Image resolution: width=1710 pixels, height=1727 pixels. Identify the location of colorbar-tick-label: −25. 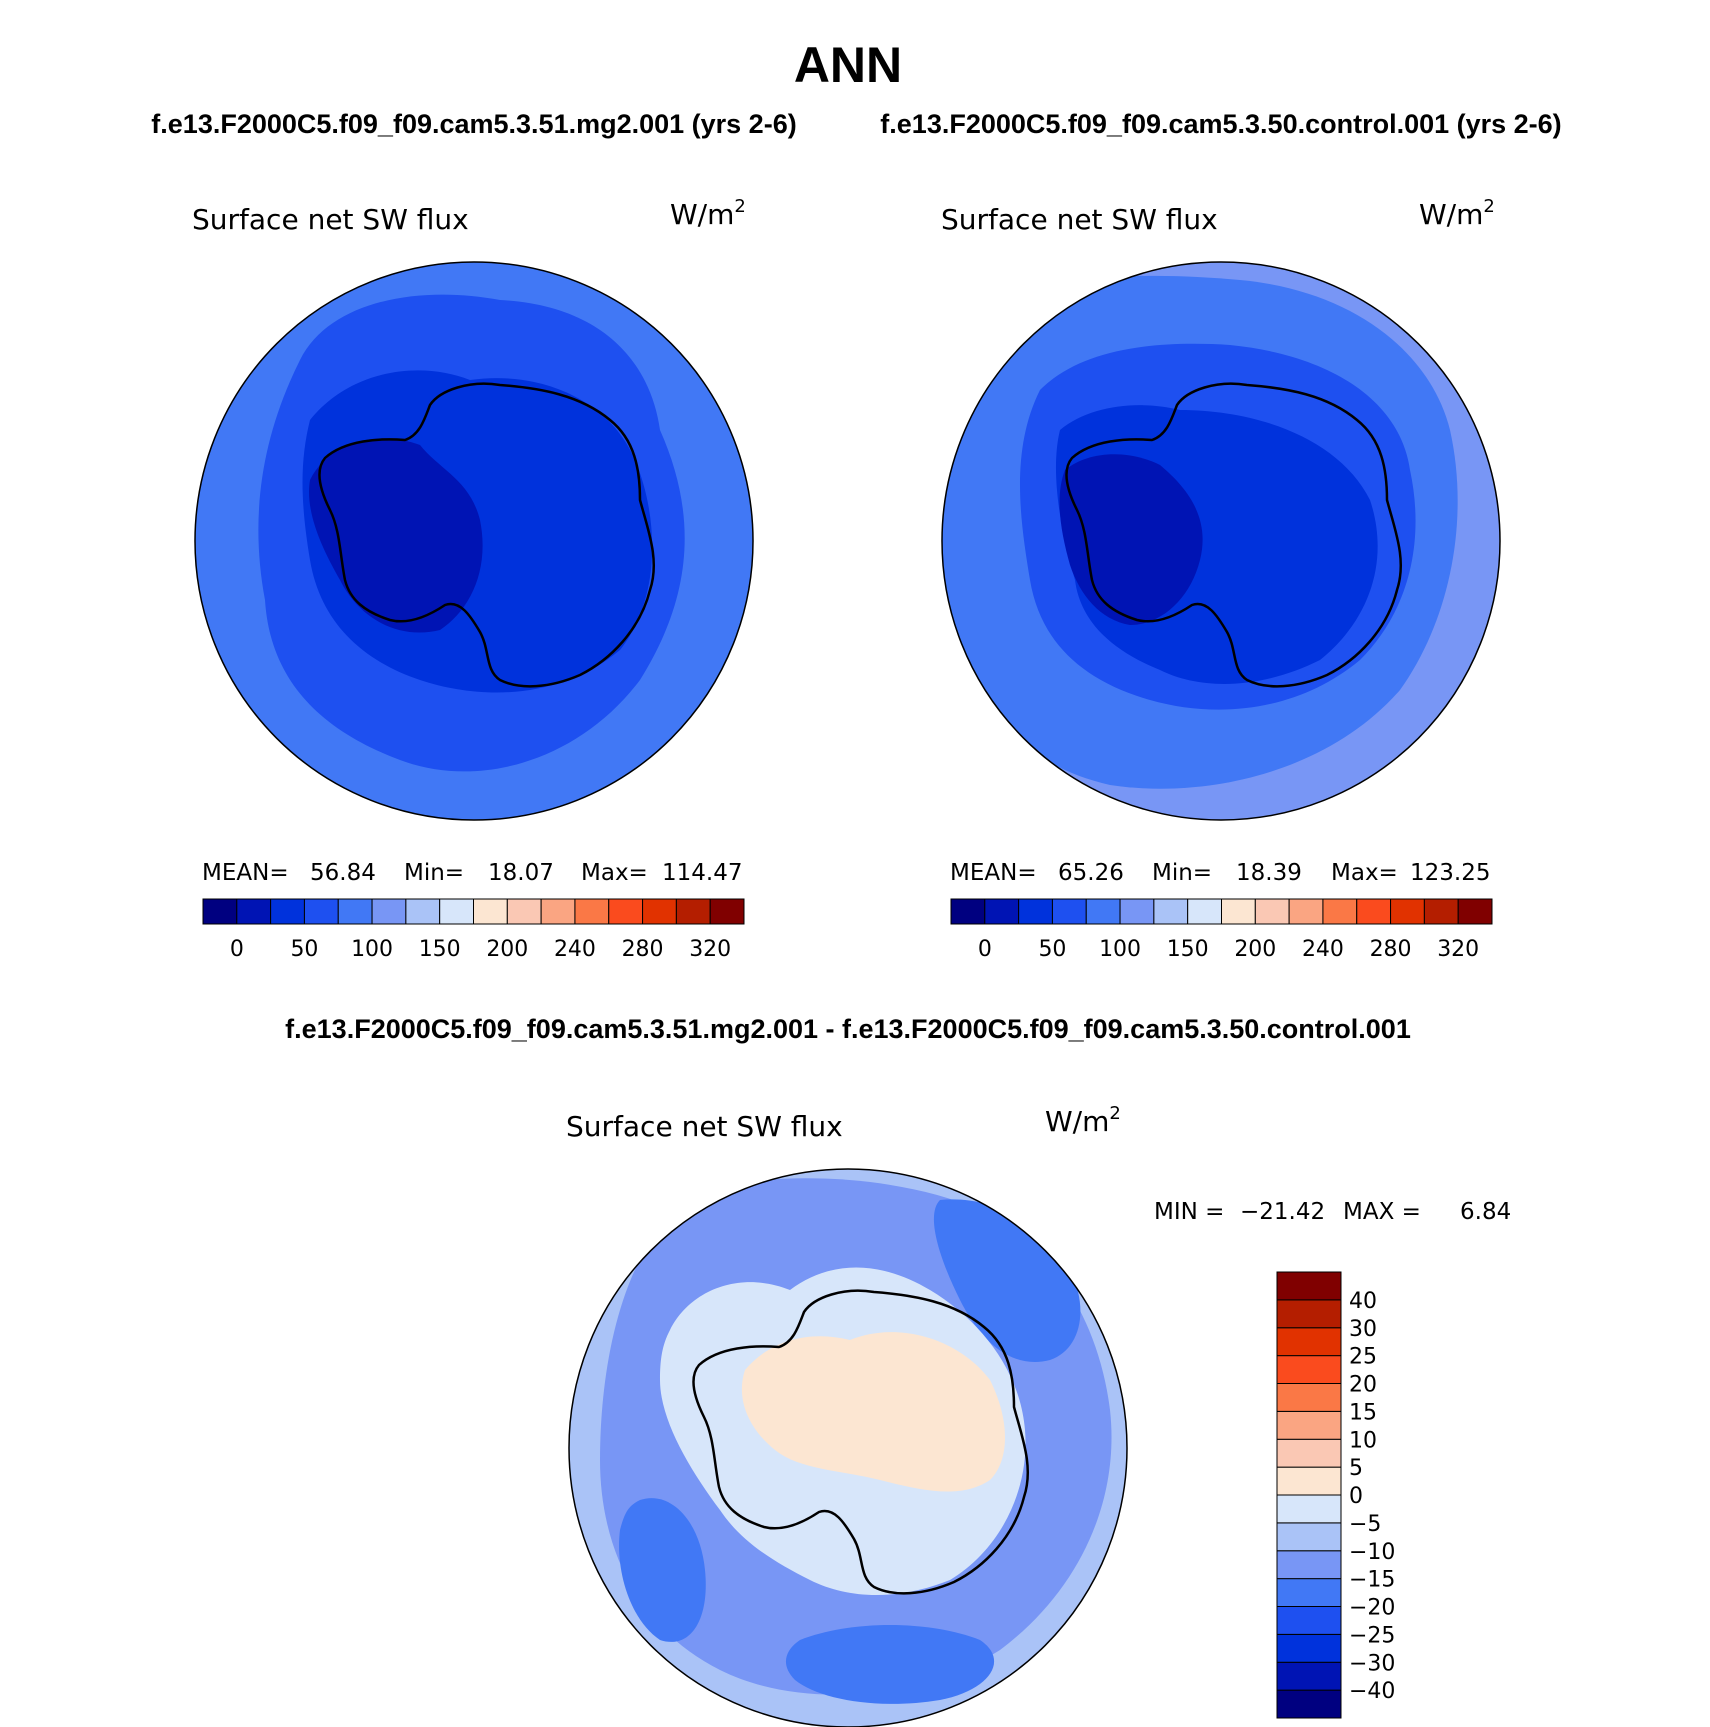
(1372, 1635).